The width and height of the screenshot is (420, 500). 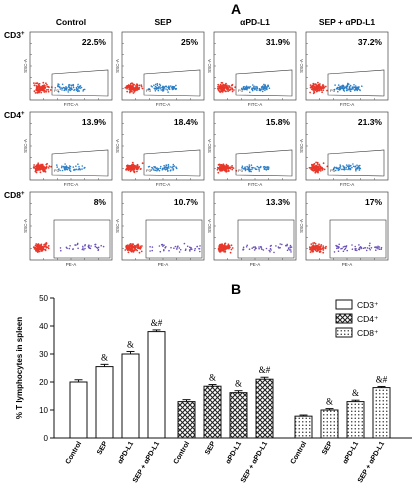 What do you see at coordinates (71, 22) in the screenshot?
I see `column-header: Control` at bounding box center [71, 22].